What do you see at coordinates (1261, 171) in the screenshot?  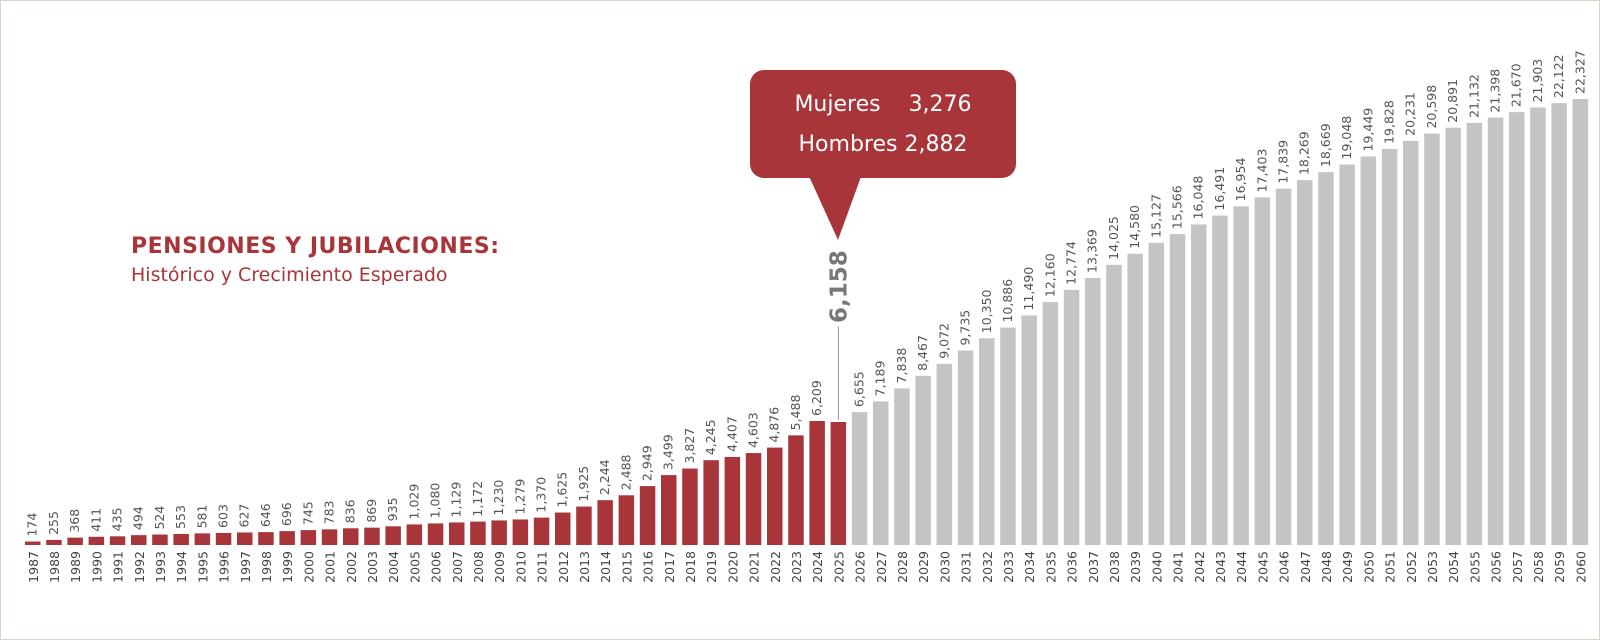 I see `value-label-2045: 17,403` at bounding box center [1261, 171].